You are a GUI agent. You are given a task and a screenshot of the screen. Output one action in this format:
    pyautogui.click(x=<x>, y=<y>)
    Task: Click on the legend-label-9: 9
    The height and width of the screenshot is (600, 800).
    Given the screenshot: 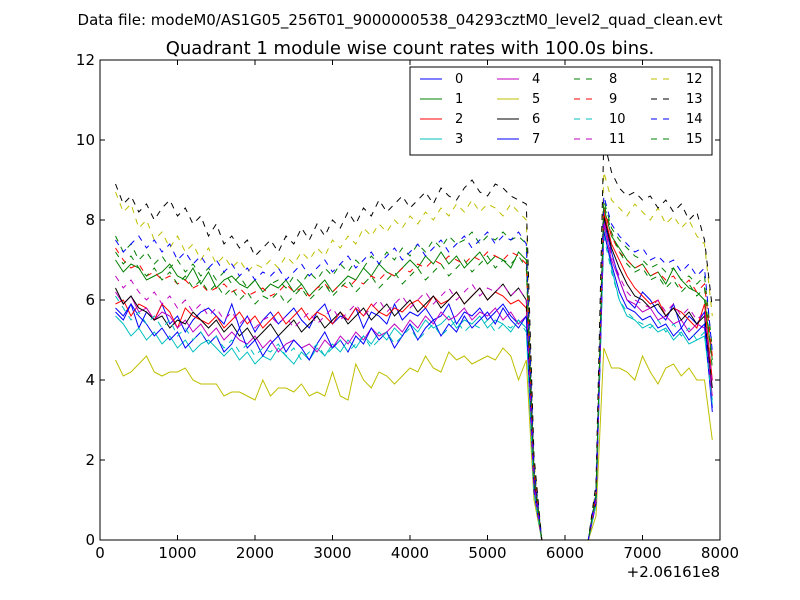 What is the action you would take?
    pyautogui.click(x=613, y=99)
    